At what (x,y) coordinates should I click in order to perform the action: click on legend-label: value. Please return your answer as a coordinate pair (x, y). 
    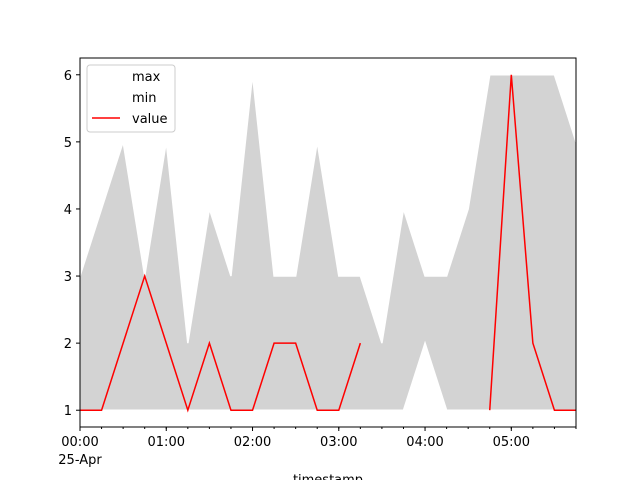
    Looking at the image, I should click on (150, 119).